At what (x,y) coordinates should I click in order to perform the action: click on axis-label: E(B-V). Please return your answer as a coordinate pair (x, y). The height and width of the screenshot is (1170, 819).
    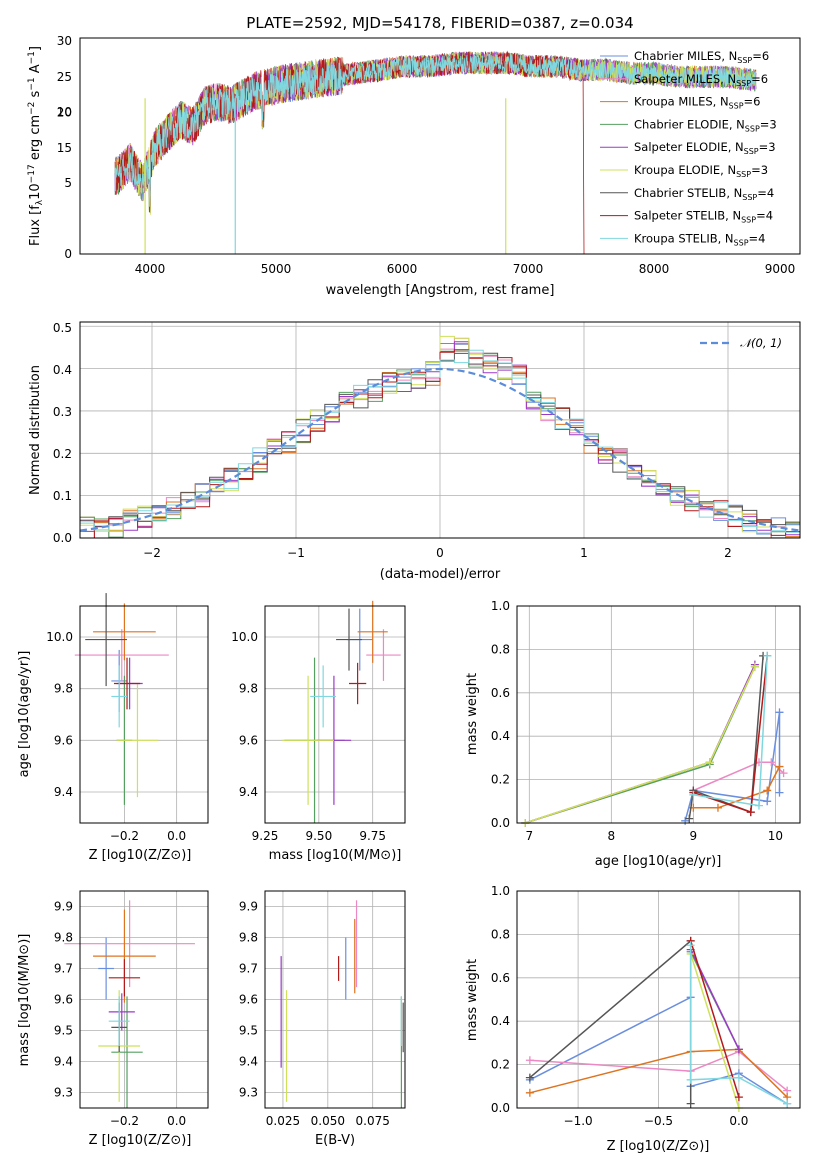
    Looking at the image, I should click on (335, 1140).